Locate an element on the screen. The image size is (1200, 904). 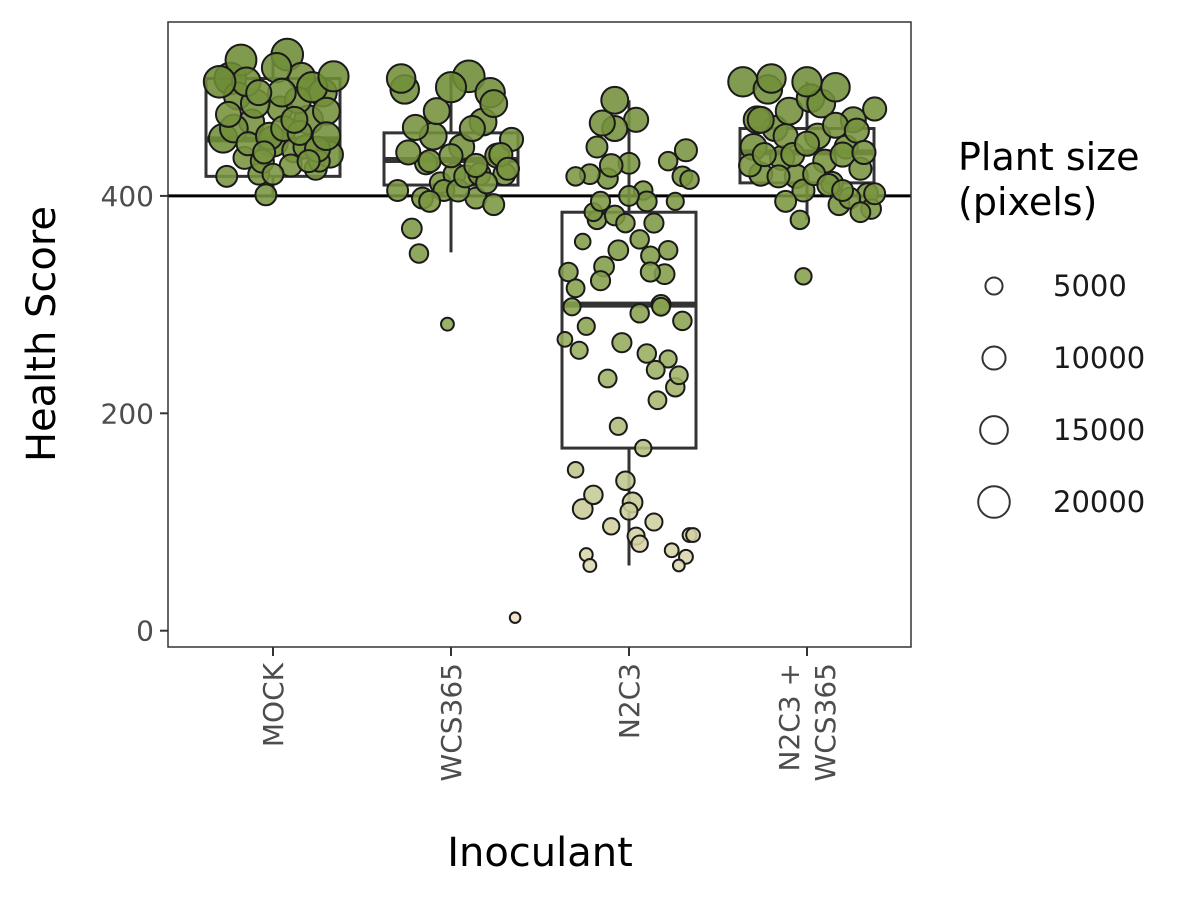
y-tick-label: 400 is located at coordinates (127, 196).